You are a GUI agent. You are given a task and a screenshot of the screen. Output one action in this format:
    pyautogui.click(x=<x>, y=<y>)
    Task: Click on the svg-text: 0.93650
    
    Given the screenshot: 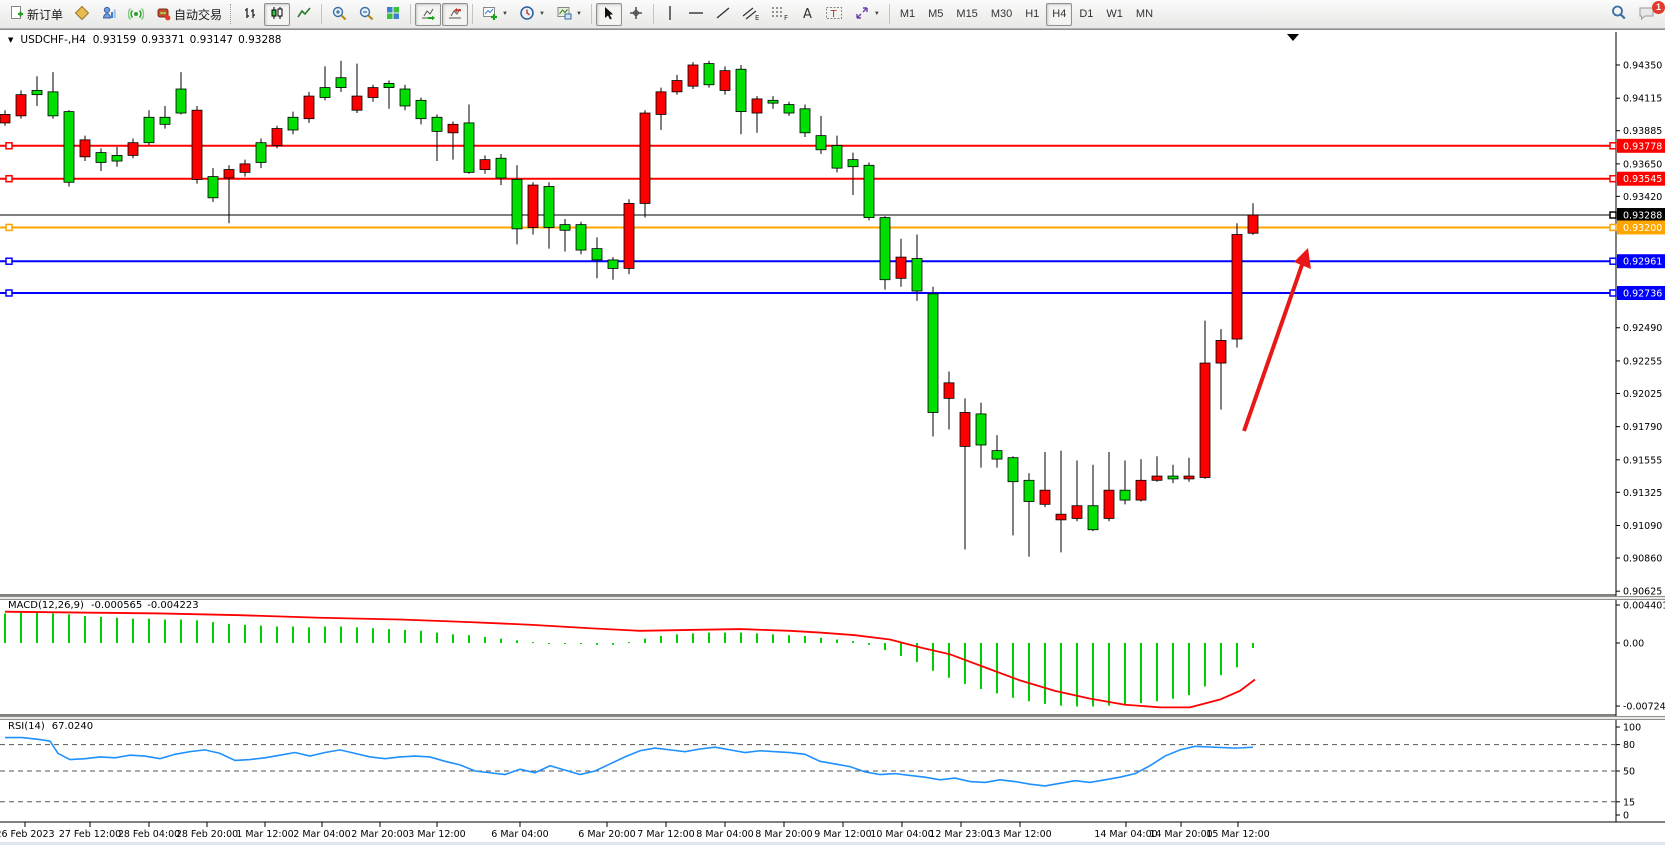 What is the action you would take?
    pyautogui.click(x=1642, y=164)
    